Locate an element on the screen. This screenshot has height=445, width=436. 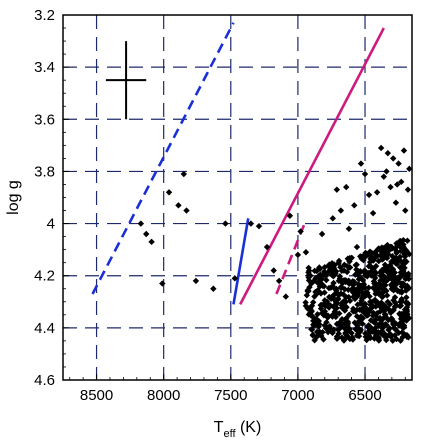
y-tick-label: 4.6 is located at coordinates (44, 380).